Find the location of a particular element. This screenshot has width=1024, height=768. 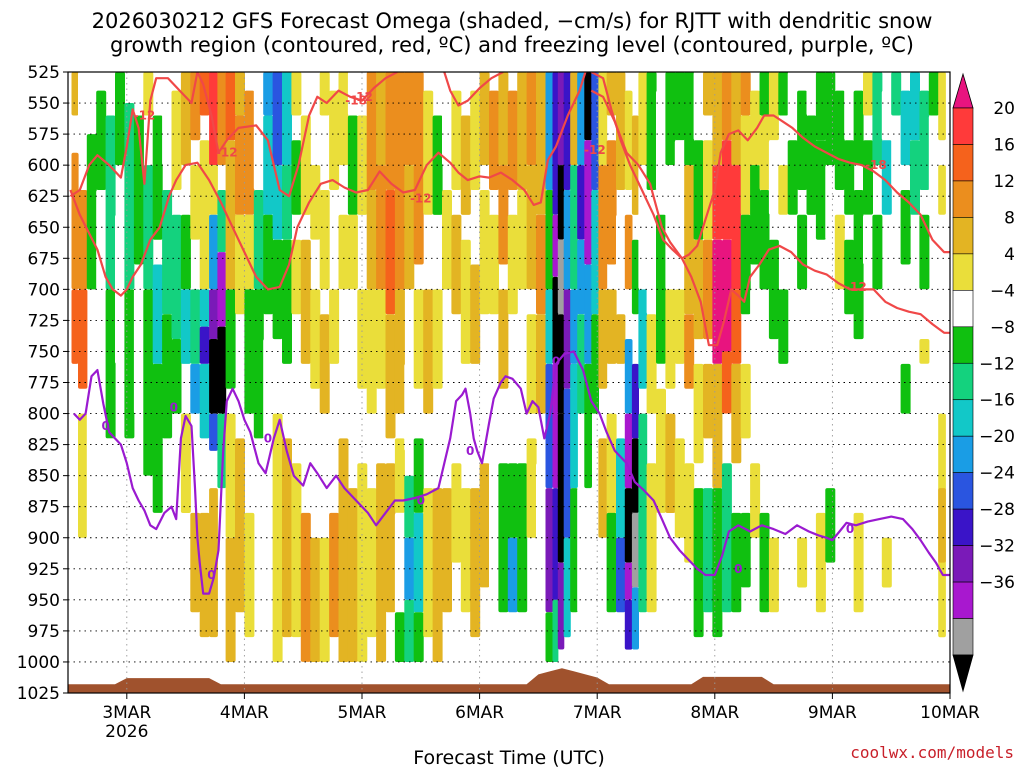

contour-label: -12 is located at coordinates (145, 115).